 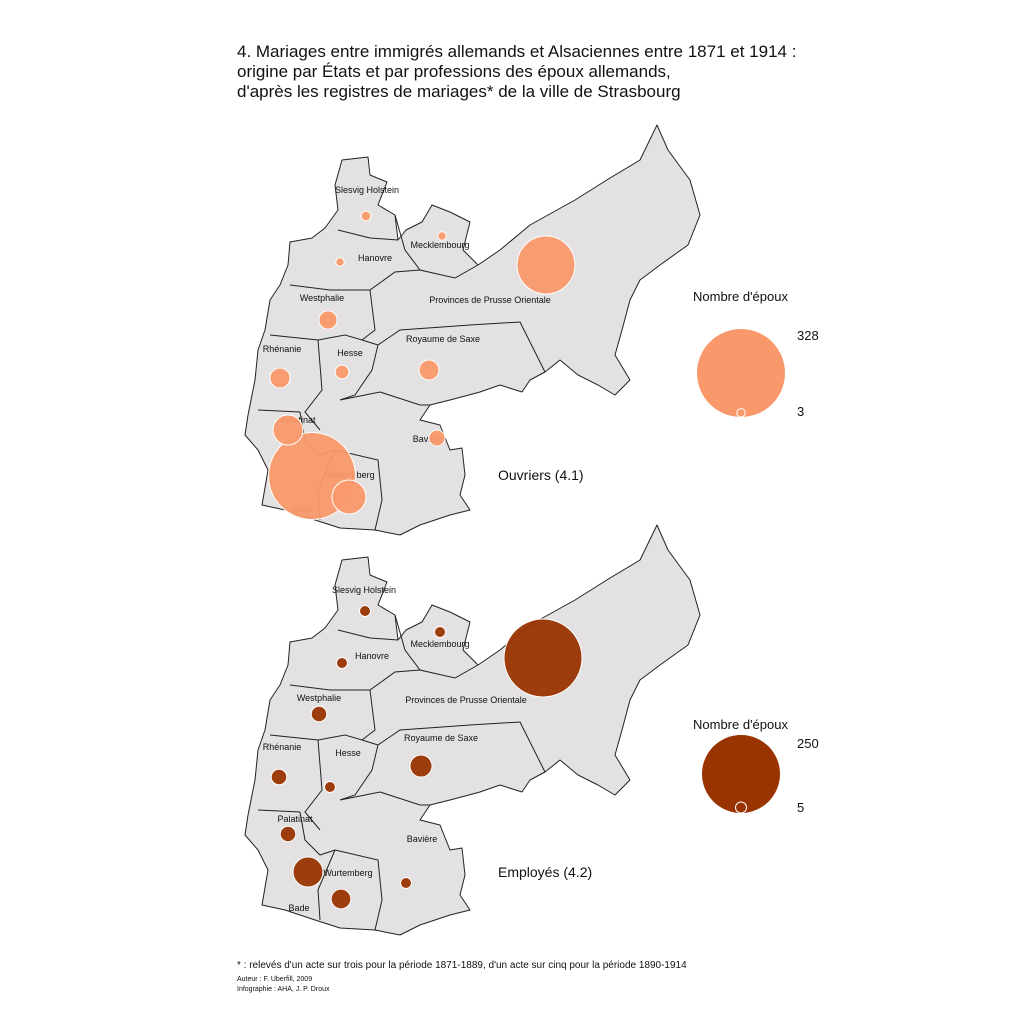 What do you see at coordinates (295, 819) in the screenshot?
I see `region-label: Palatinat` at bounding box center [295, 819].